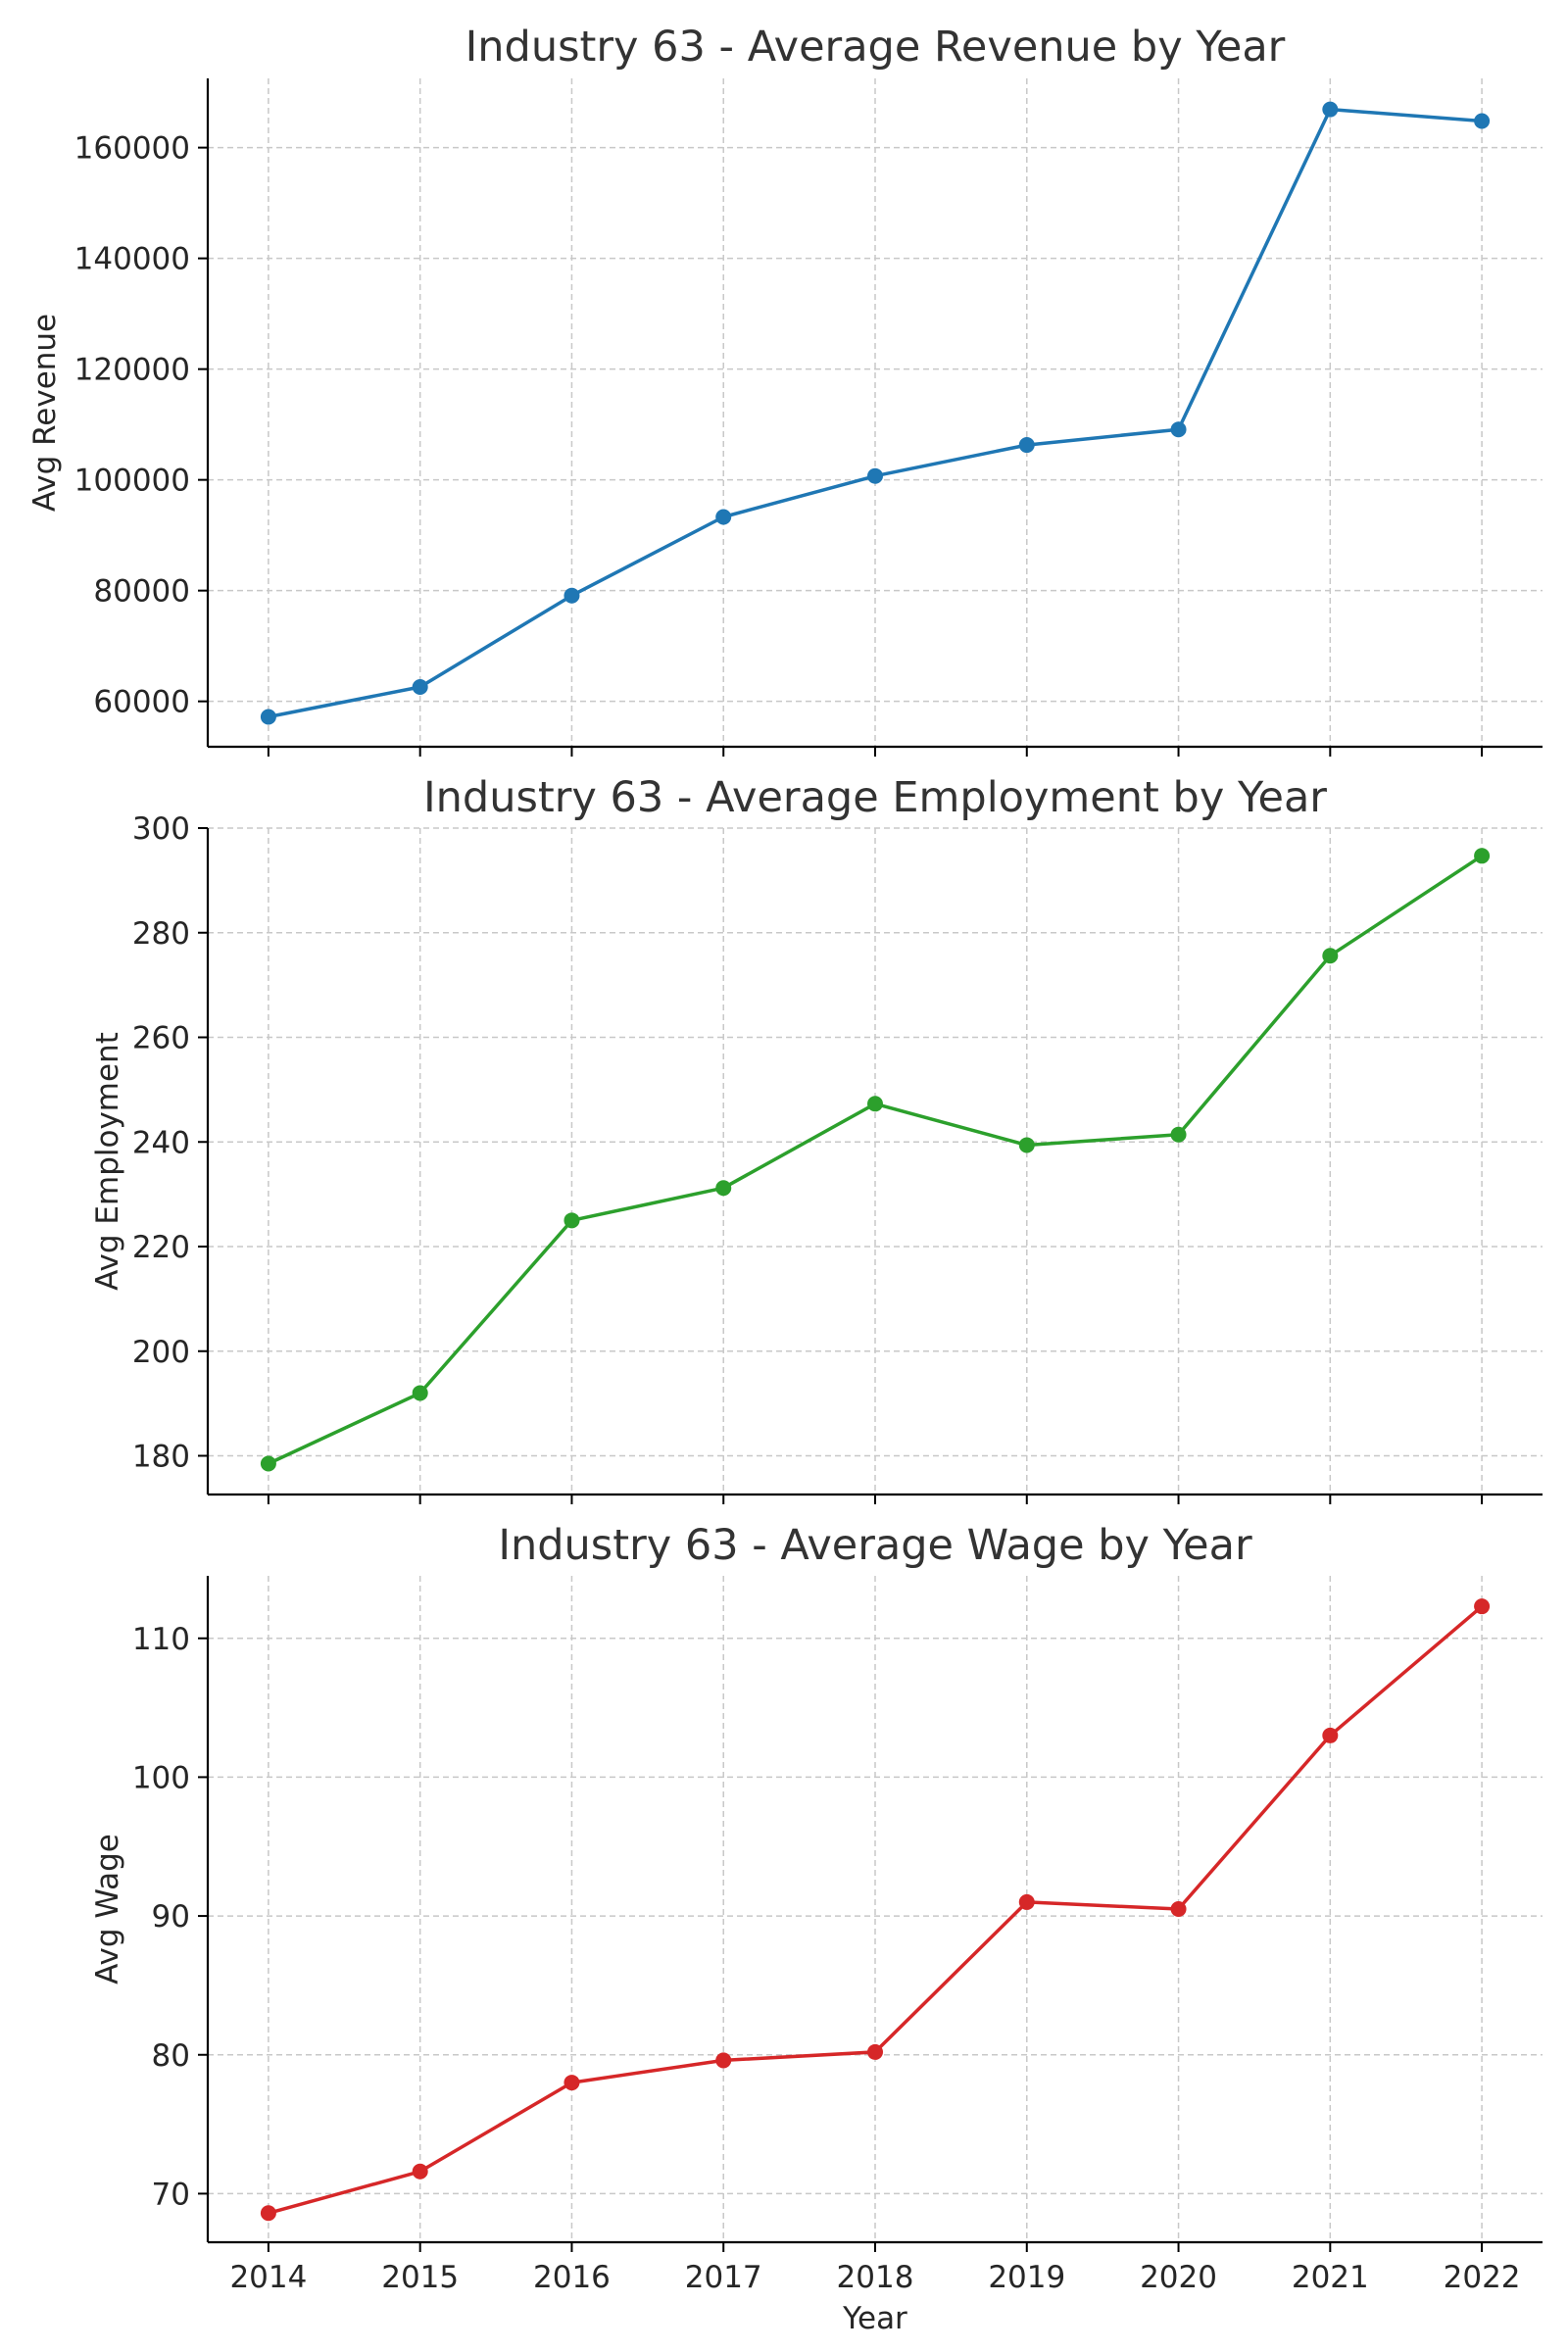 The height and width of the screenshot is (2352, 1568). What do you see at coordinates (45, 413) in the screenshot?
I see `y-axis-label: Avg Revenue` at bounding box center [45, 413].